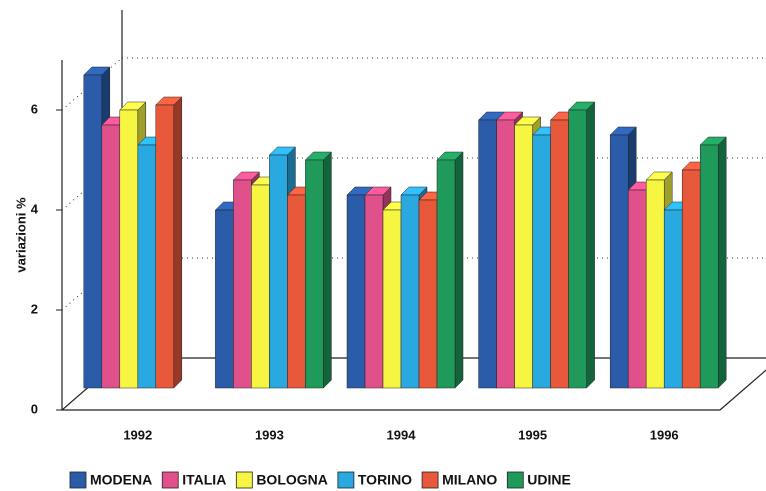 Image resolution: width=766 pixels, height=491 pixels. What do you see at coordinates (532, 434) in the screenshot?
I see `x-tick-label: 1995` at bounding box center [532, 434].